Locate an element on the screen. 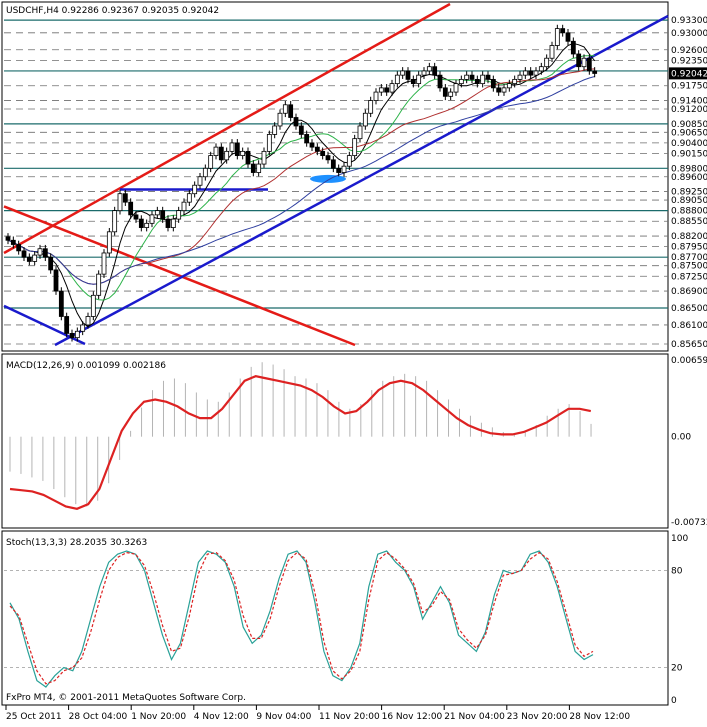  price-axis-label: 0.92600 is located at coordinates (689, 51).